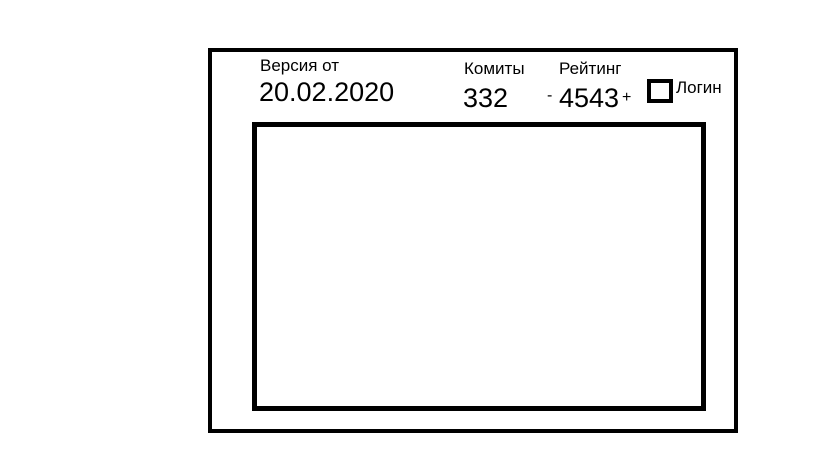  Describe the element at coordinates (699, 87) in the screenshot. I see `login-label: Логин` at that location.